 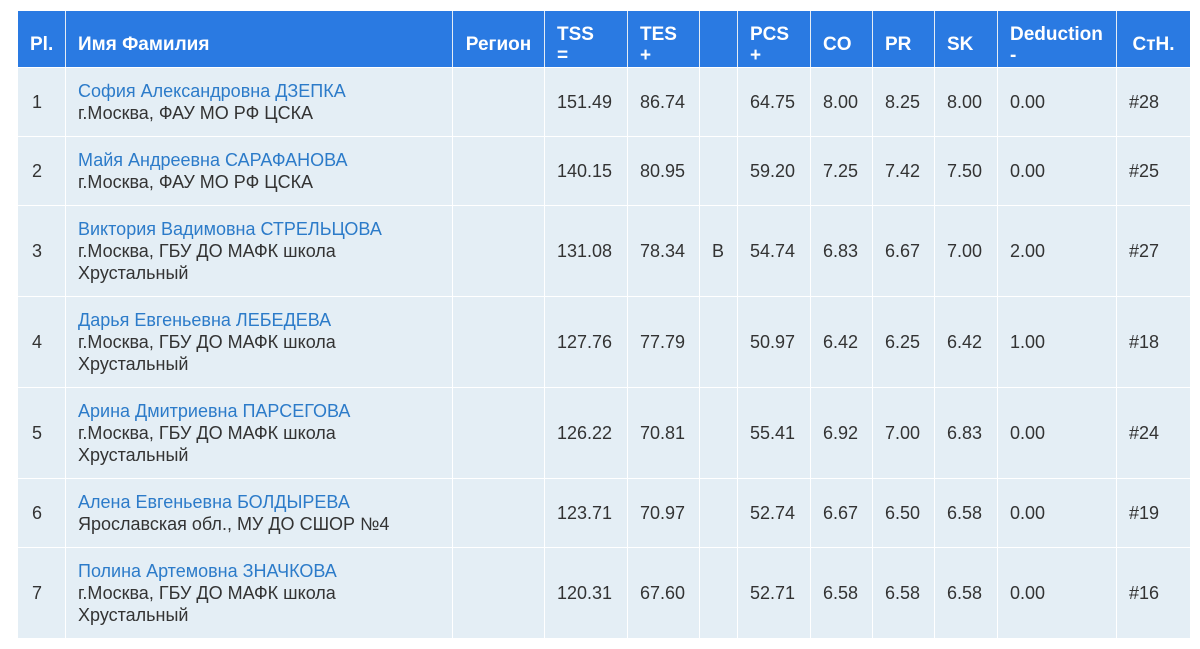 What do you see at coordinates (904, 432) in the screenshot?
I see `pr-cell: 7.00` at bounding box center [904, 432].